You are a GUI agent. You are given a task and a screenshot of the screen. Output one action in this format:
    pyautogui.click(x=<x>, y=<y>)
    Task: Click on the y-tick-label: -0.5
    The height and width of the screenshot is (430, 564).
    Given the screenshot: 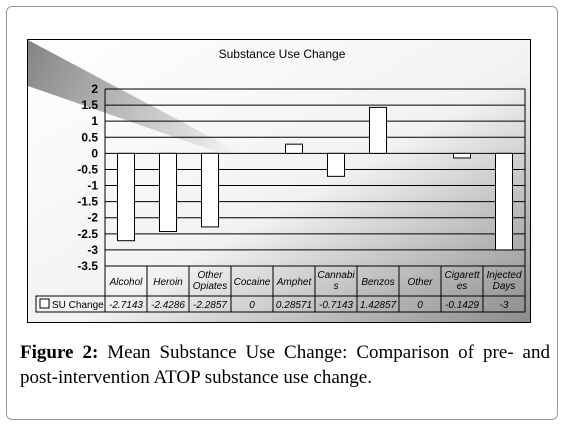 What is the action you would take?
    pyautogui.click(x=87, y=169)
    